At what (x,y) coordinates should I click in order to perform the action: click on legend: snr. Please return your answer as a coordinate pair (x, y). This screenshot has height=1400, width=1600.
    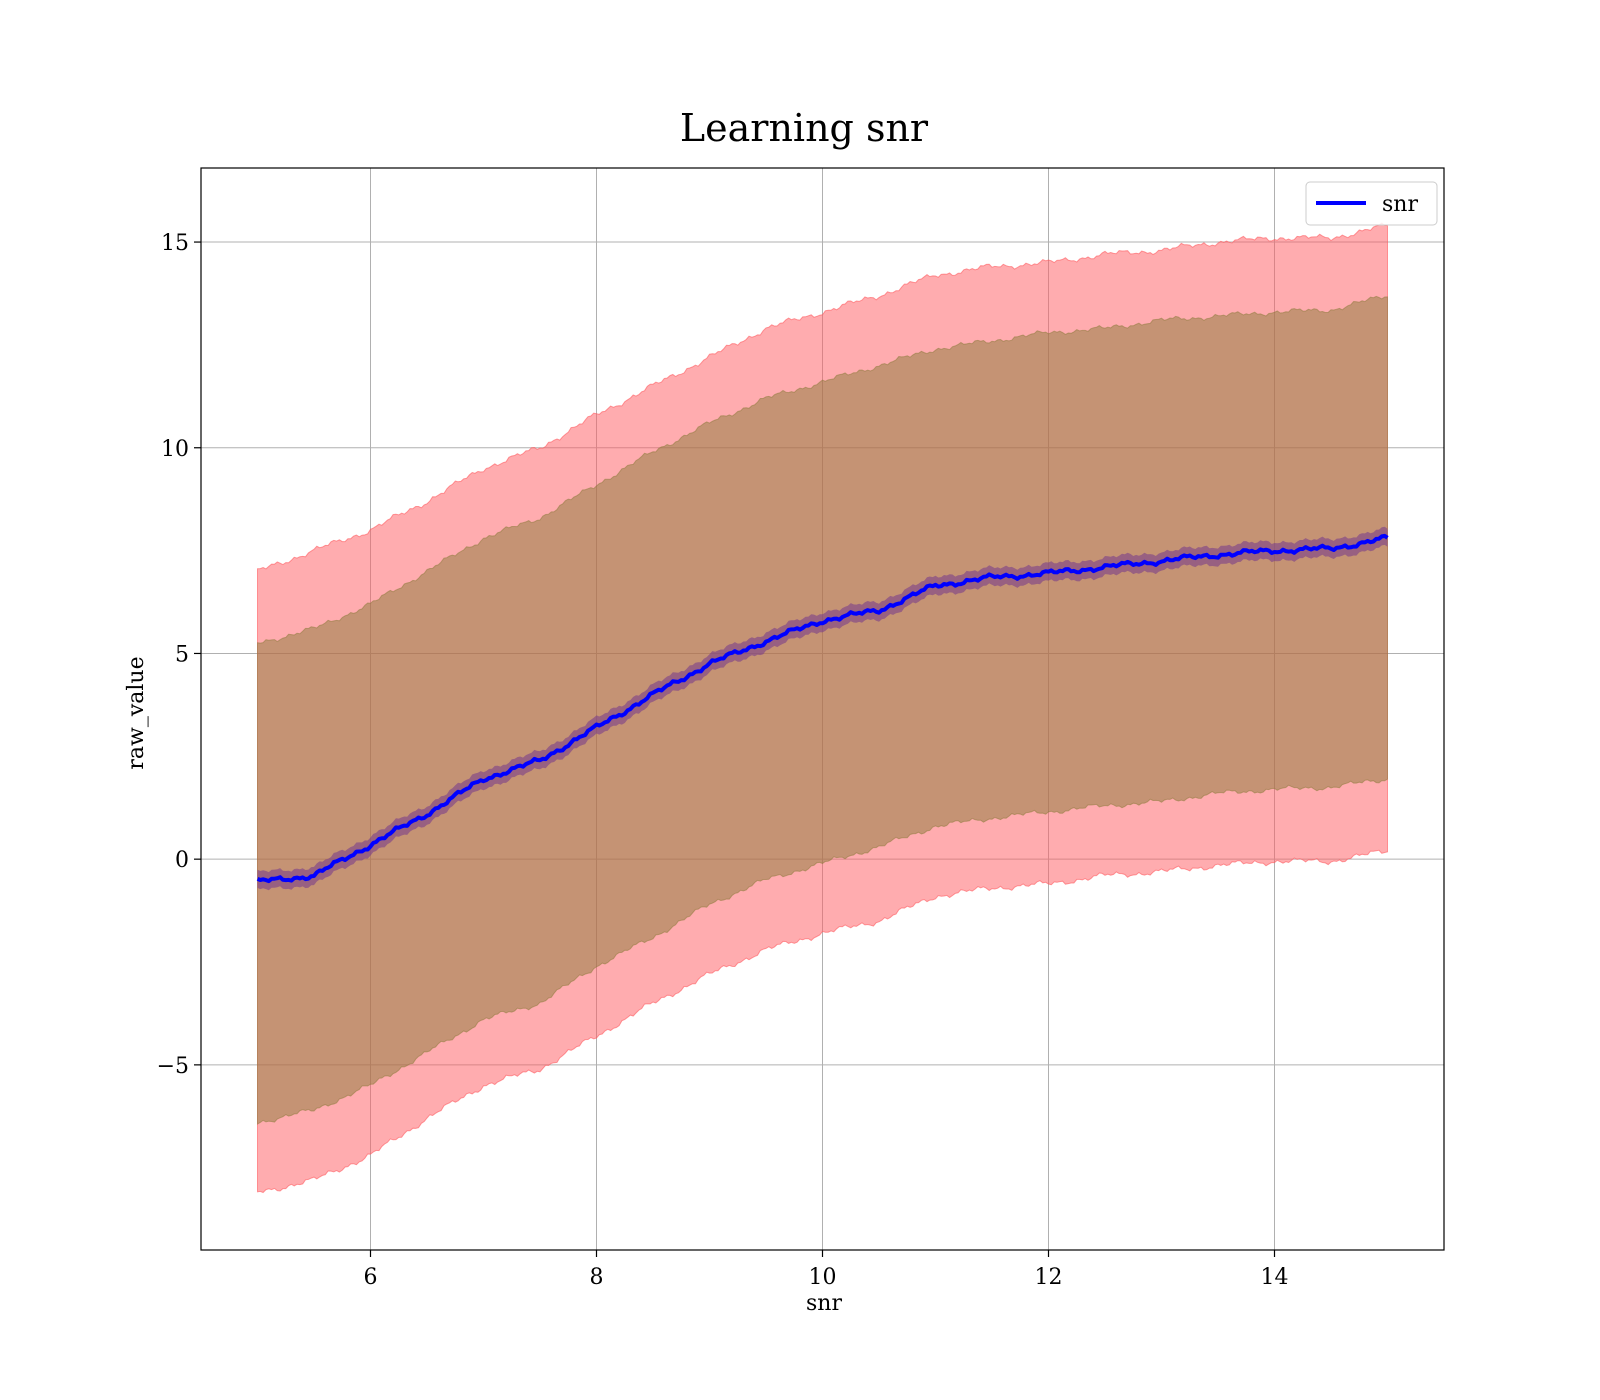
    Looking at the image, I should click on (1371, 203).